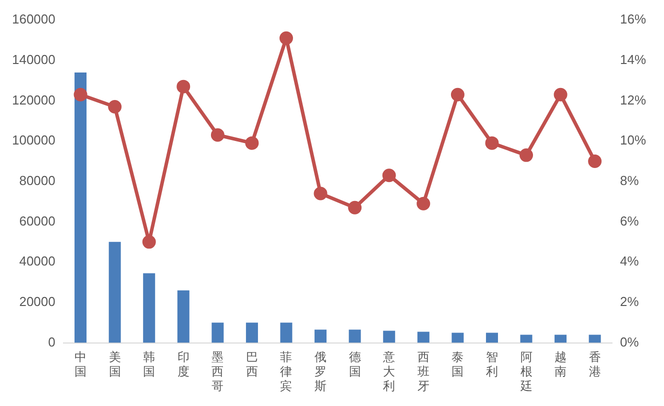 The width and height of the screenshot is (664, 406). I want to click on x-tick-label: 意大利, so click(389, 371).